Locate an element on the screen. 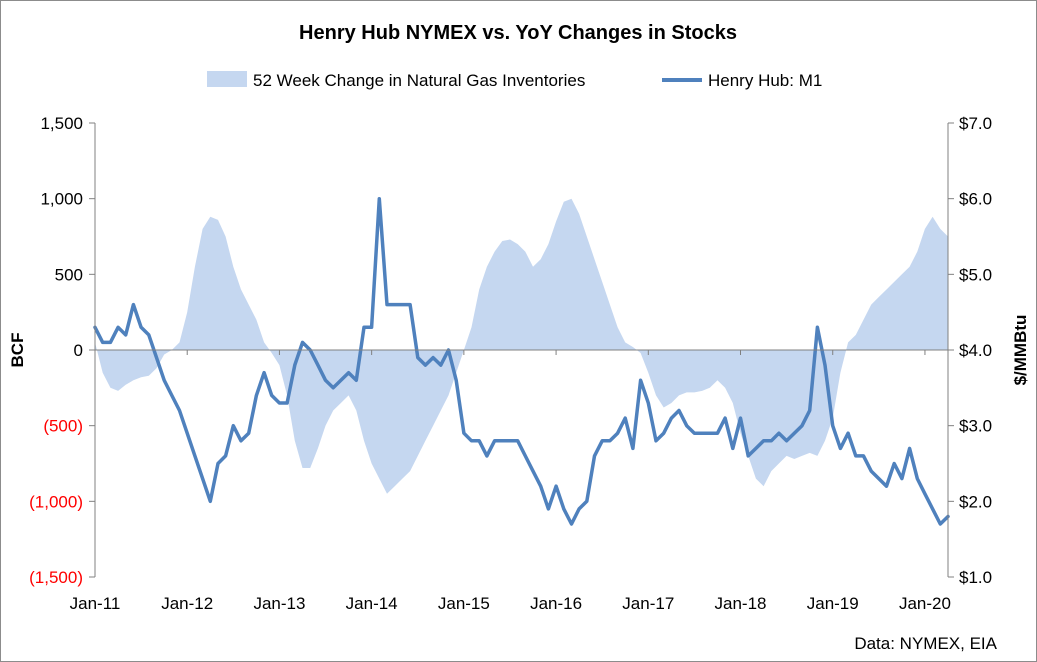  y-left-tick-label: 1,000 is located at coordinates (61, 199).